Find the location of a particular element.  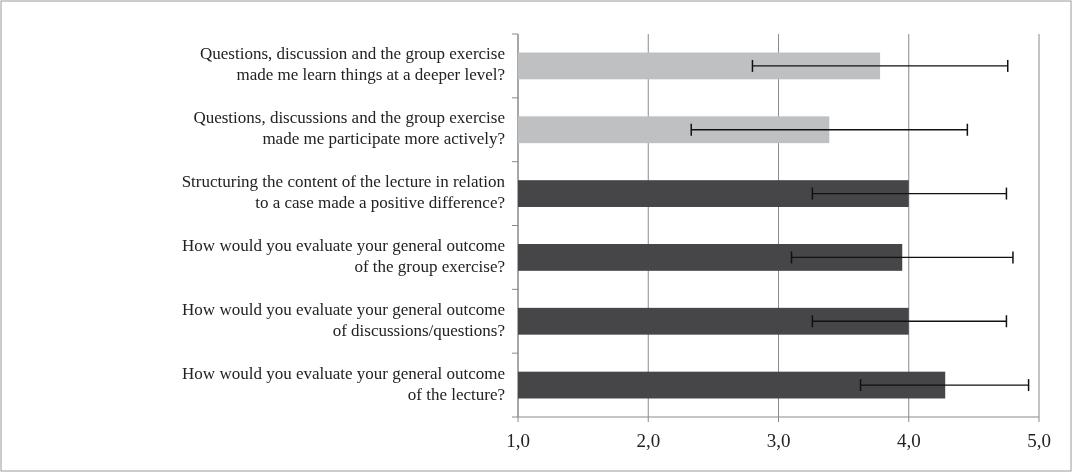

y-tick-label: Questions, discussions and the group exercise made me participate more actively? is located at coordinates (349, 128).